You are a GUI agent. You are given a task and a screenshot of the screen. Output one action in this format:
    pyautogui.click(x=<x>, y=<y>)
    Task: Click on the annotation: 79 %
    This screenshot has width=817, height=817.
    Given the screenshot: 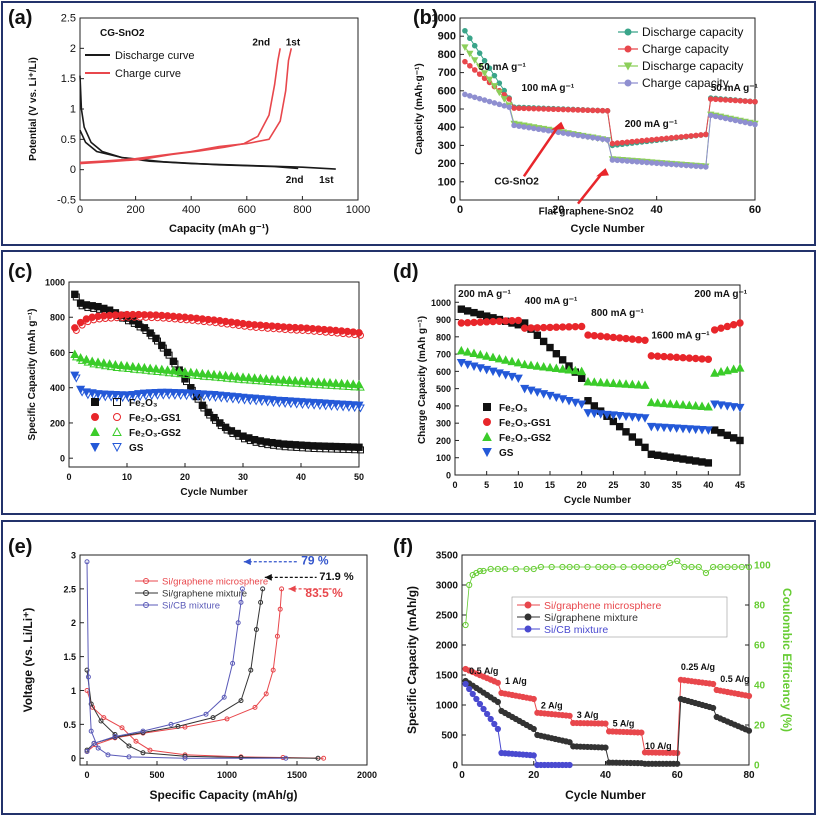 What is the action you would take?
    pyautogui.click(x=315, y=560)
    